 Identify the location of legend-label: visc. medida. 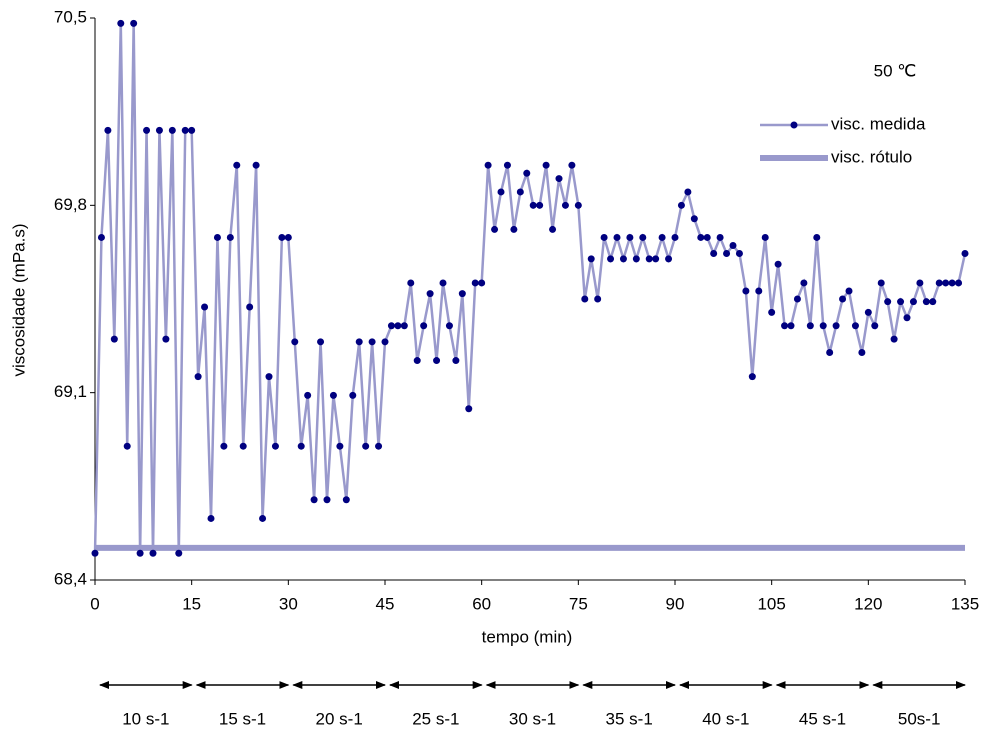
(878, 123).